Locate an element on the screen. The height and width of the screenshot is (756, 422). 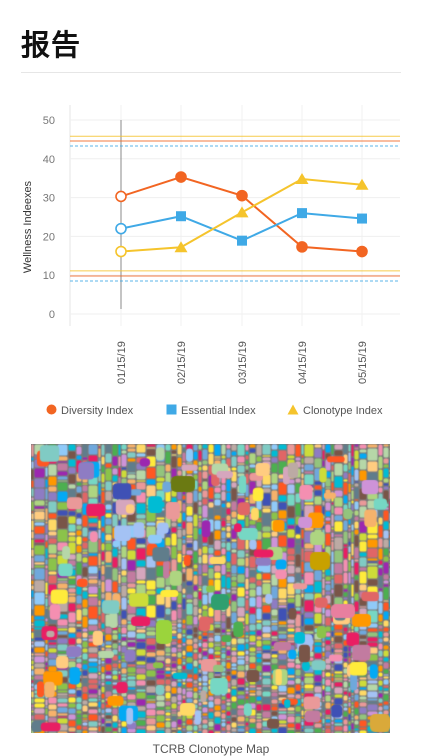
legend-item-diversity: Diversity Index is located at coordinates (89, 411).